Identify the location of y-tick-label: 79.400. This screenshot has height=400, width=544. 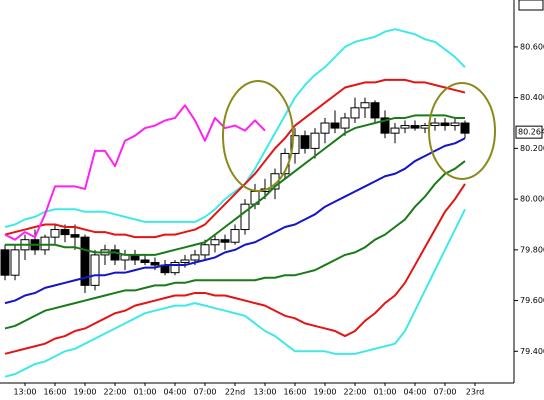
(532, 351).